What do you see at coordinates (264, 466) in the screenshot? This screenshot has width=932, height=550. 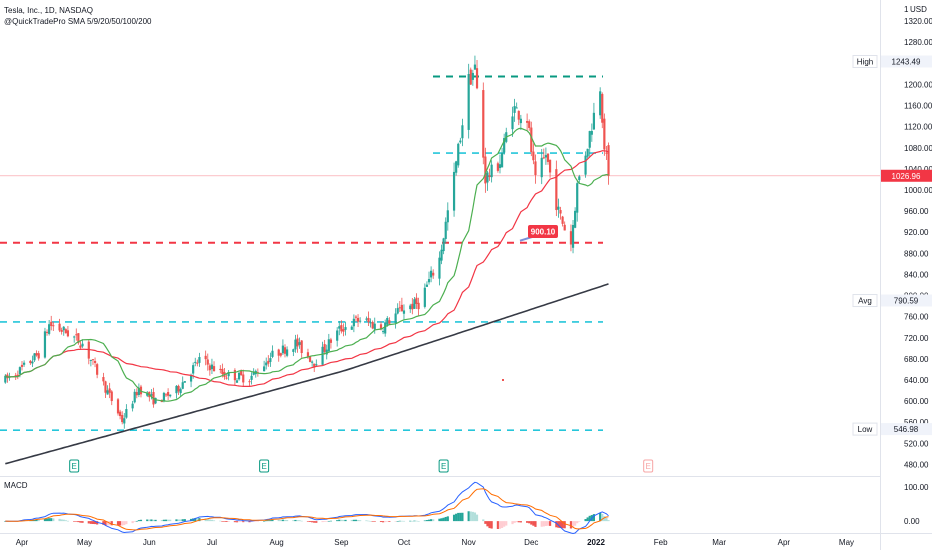 I see `earnings-marker` at bounding box center [264, 466].